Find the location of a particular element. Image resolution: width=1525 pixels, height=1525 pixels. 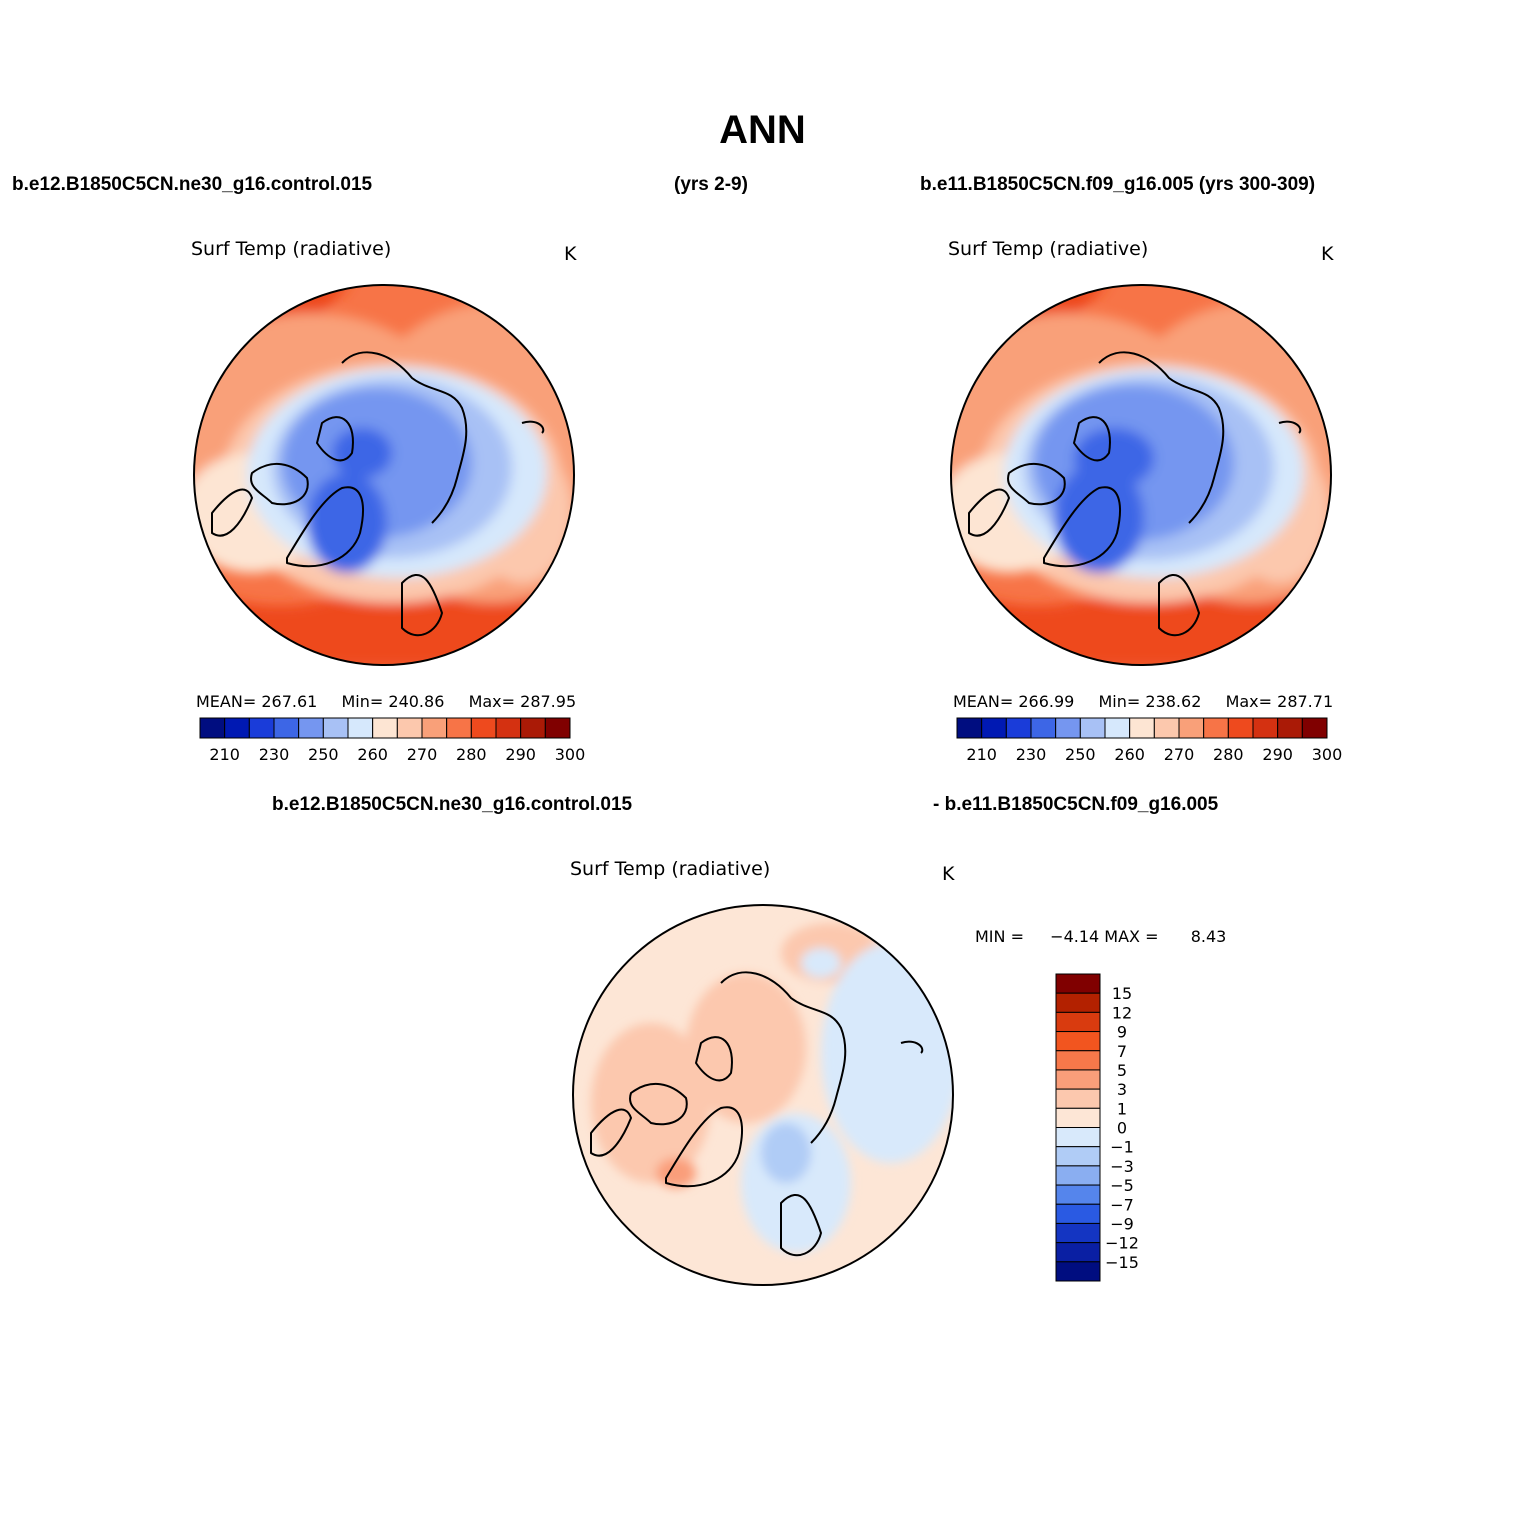

diff-max-value: 8.43 is located at coordinates (1208, 936).